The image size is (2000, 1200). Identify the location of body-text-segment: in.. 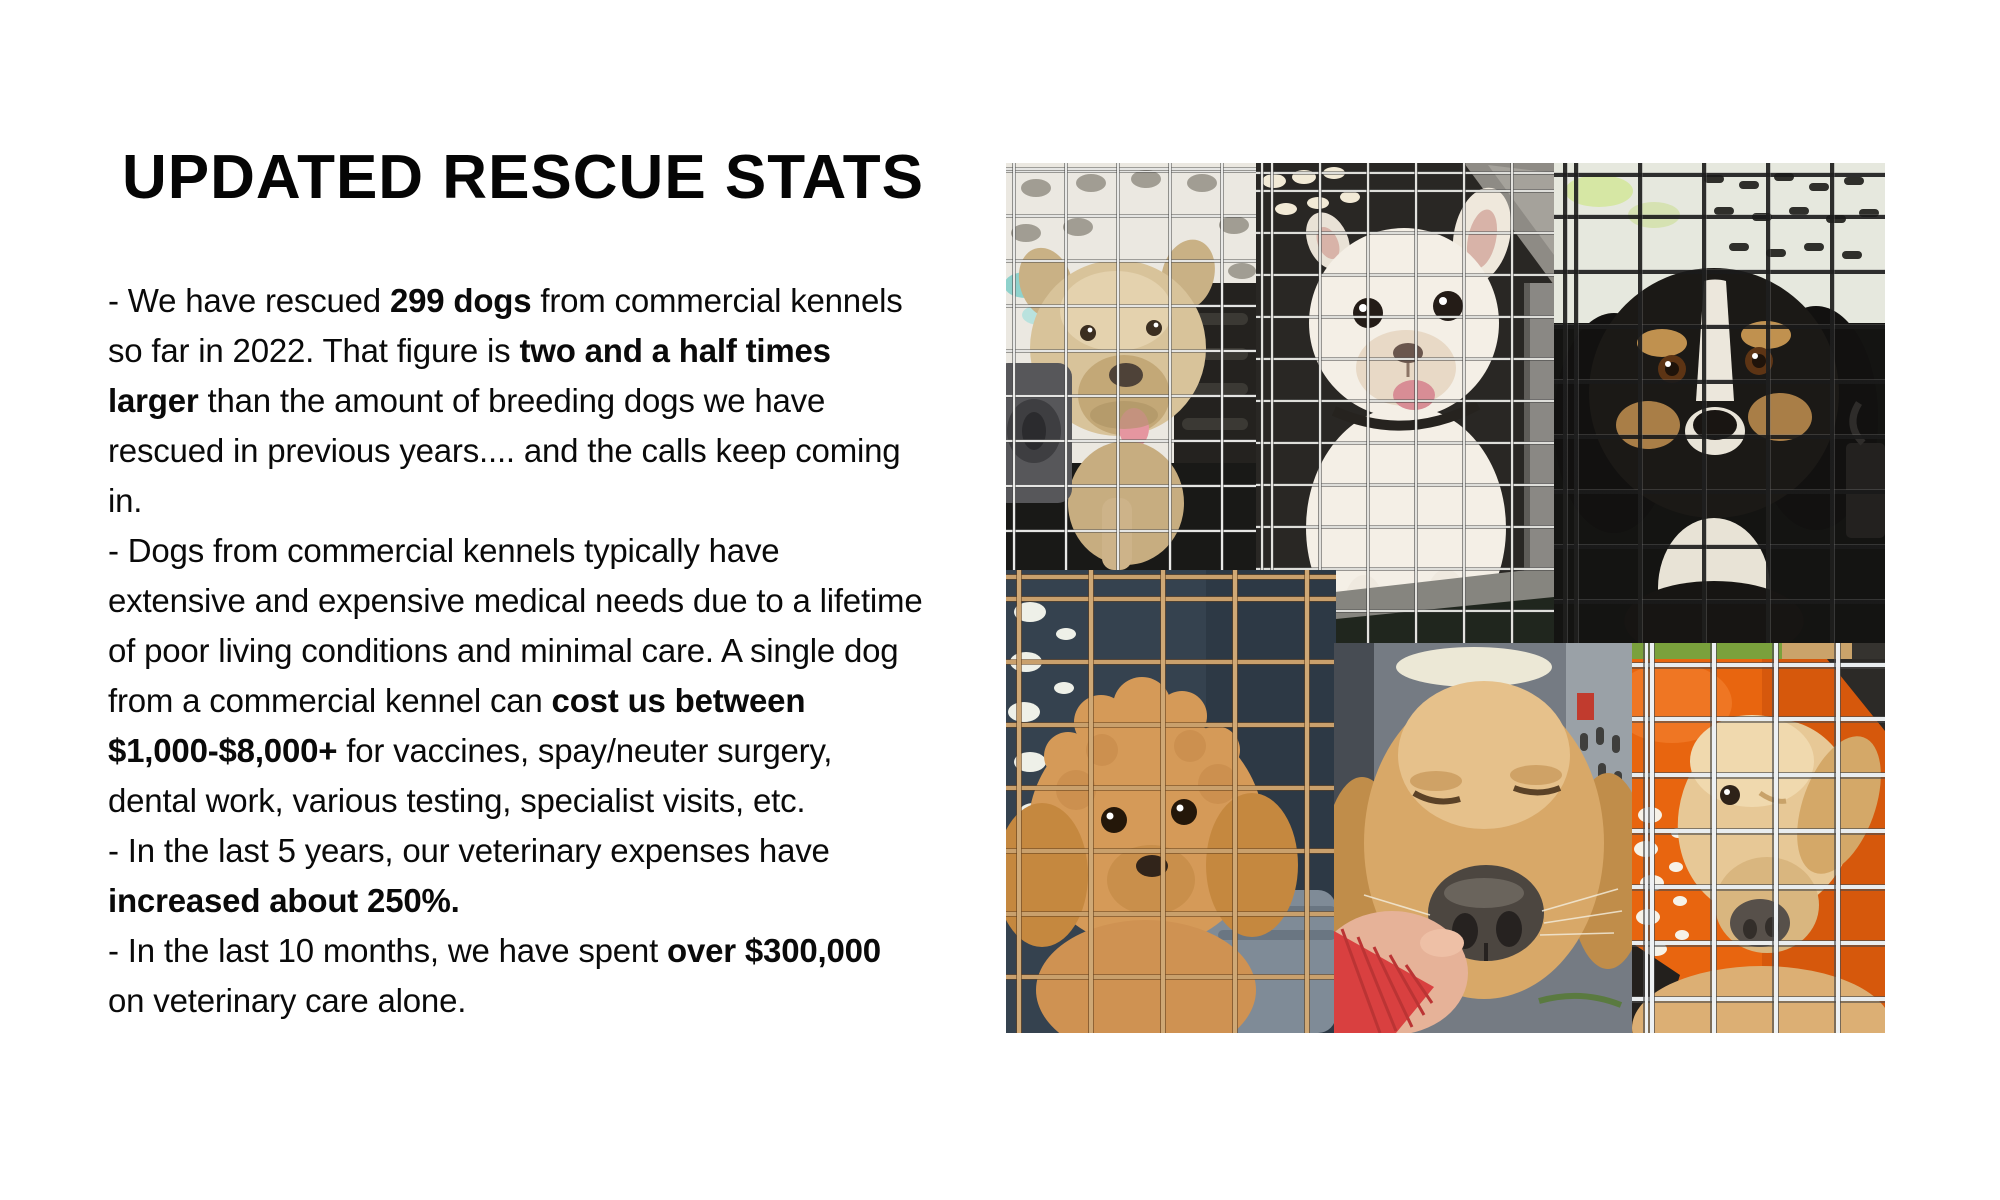
(125, 500).